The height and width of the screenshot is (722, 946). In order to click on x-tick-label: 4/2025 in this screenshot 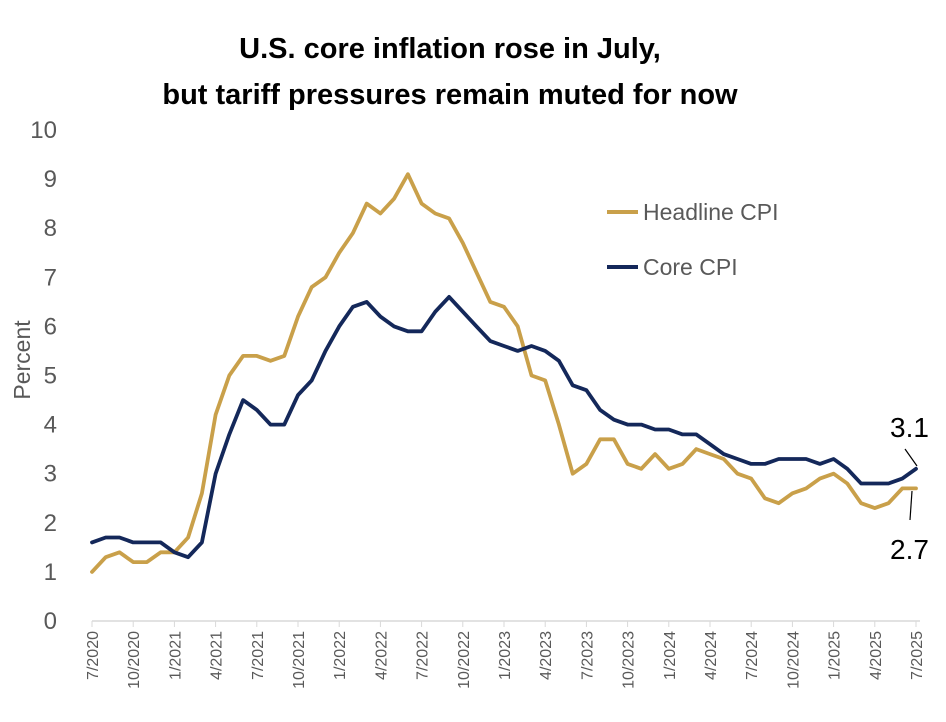, I will do `click(876, 655)`.